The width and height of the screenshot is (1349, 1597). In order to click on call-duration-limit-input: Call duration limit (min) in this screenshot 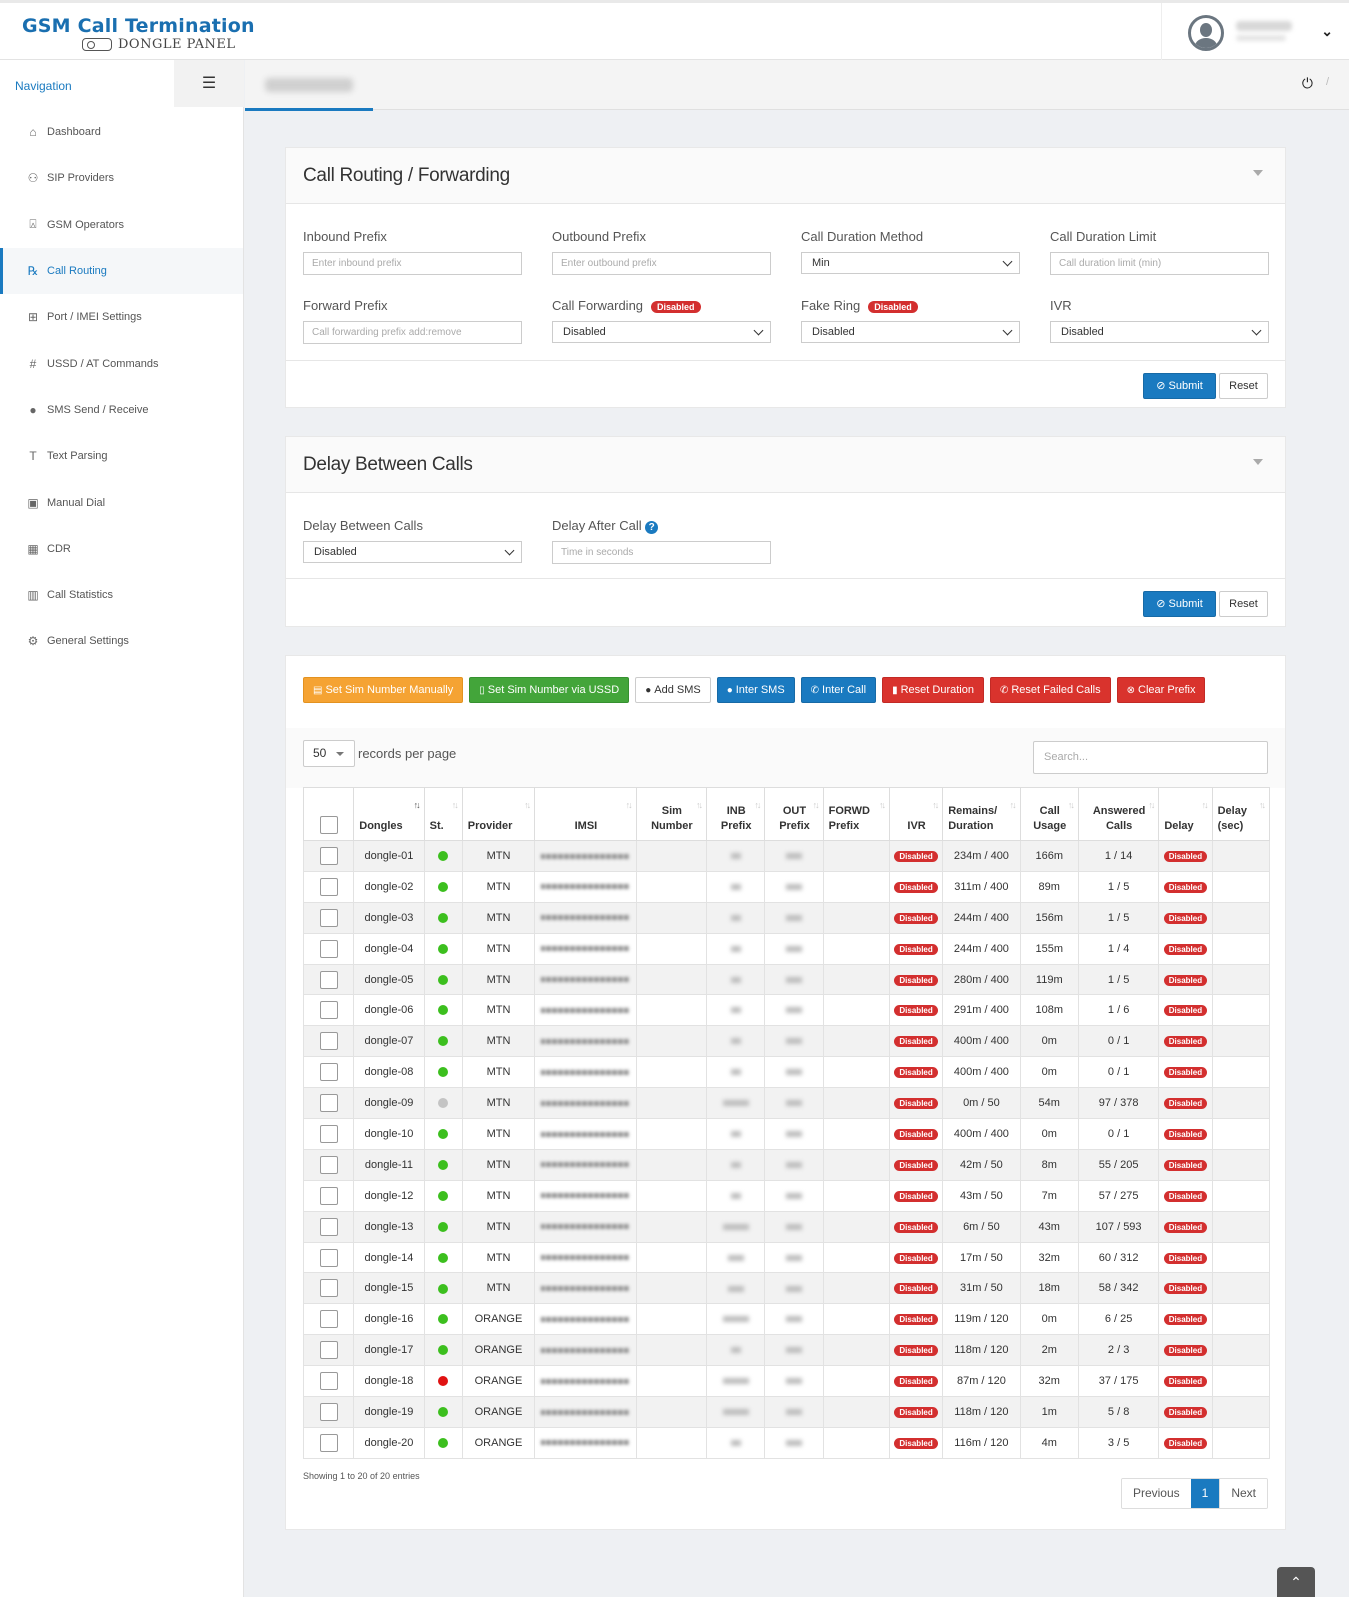, I will do `click(1159, 263)`.